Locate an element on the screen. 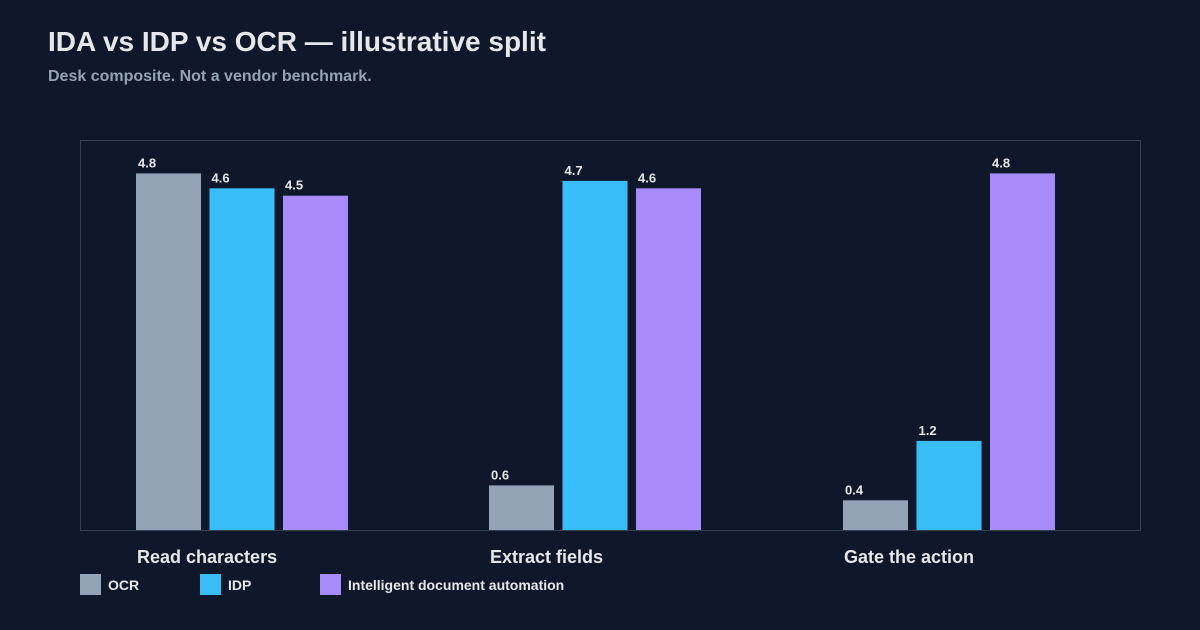  chart-title: IDA vs IDP vs OCR — illustrative split is located at coordinates (297, 41).